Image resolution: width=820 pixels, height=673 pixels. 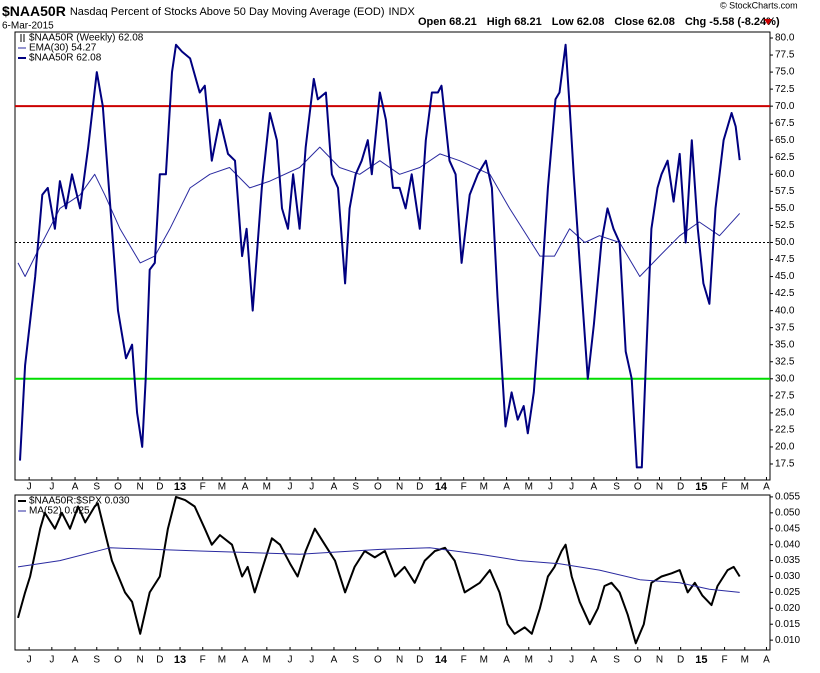 I want to click on down-arrow, so click(x=768, y=22).